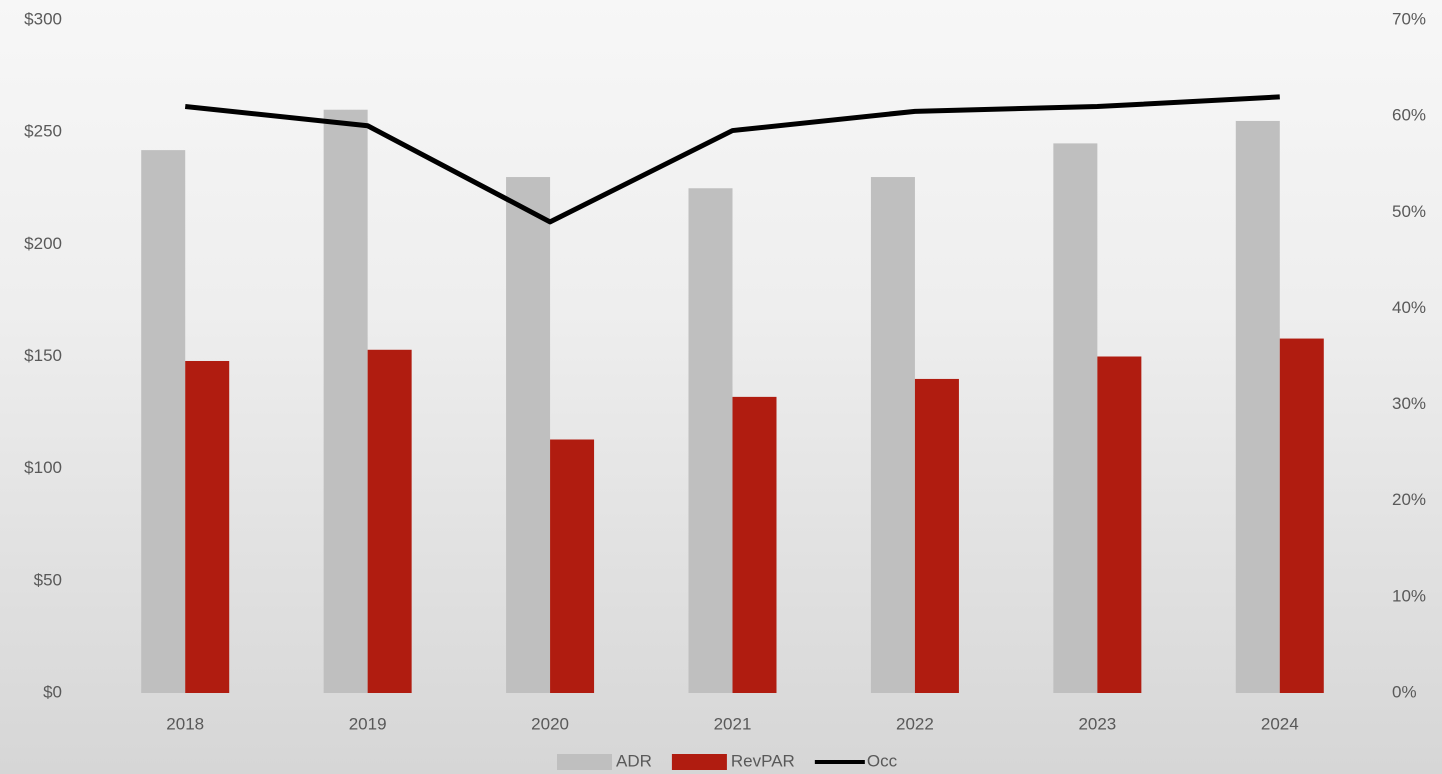 This screenshot has width=1442, height=774. What do you see at coordinates (185, 723) in the screenshot?
I see `x-tick-label: 2018` at bounding box center [185, 723].